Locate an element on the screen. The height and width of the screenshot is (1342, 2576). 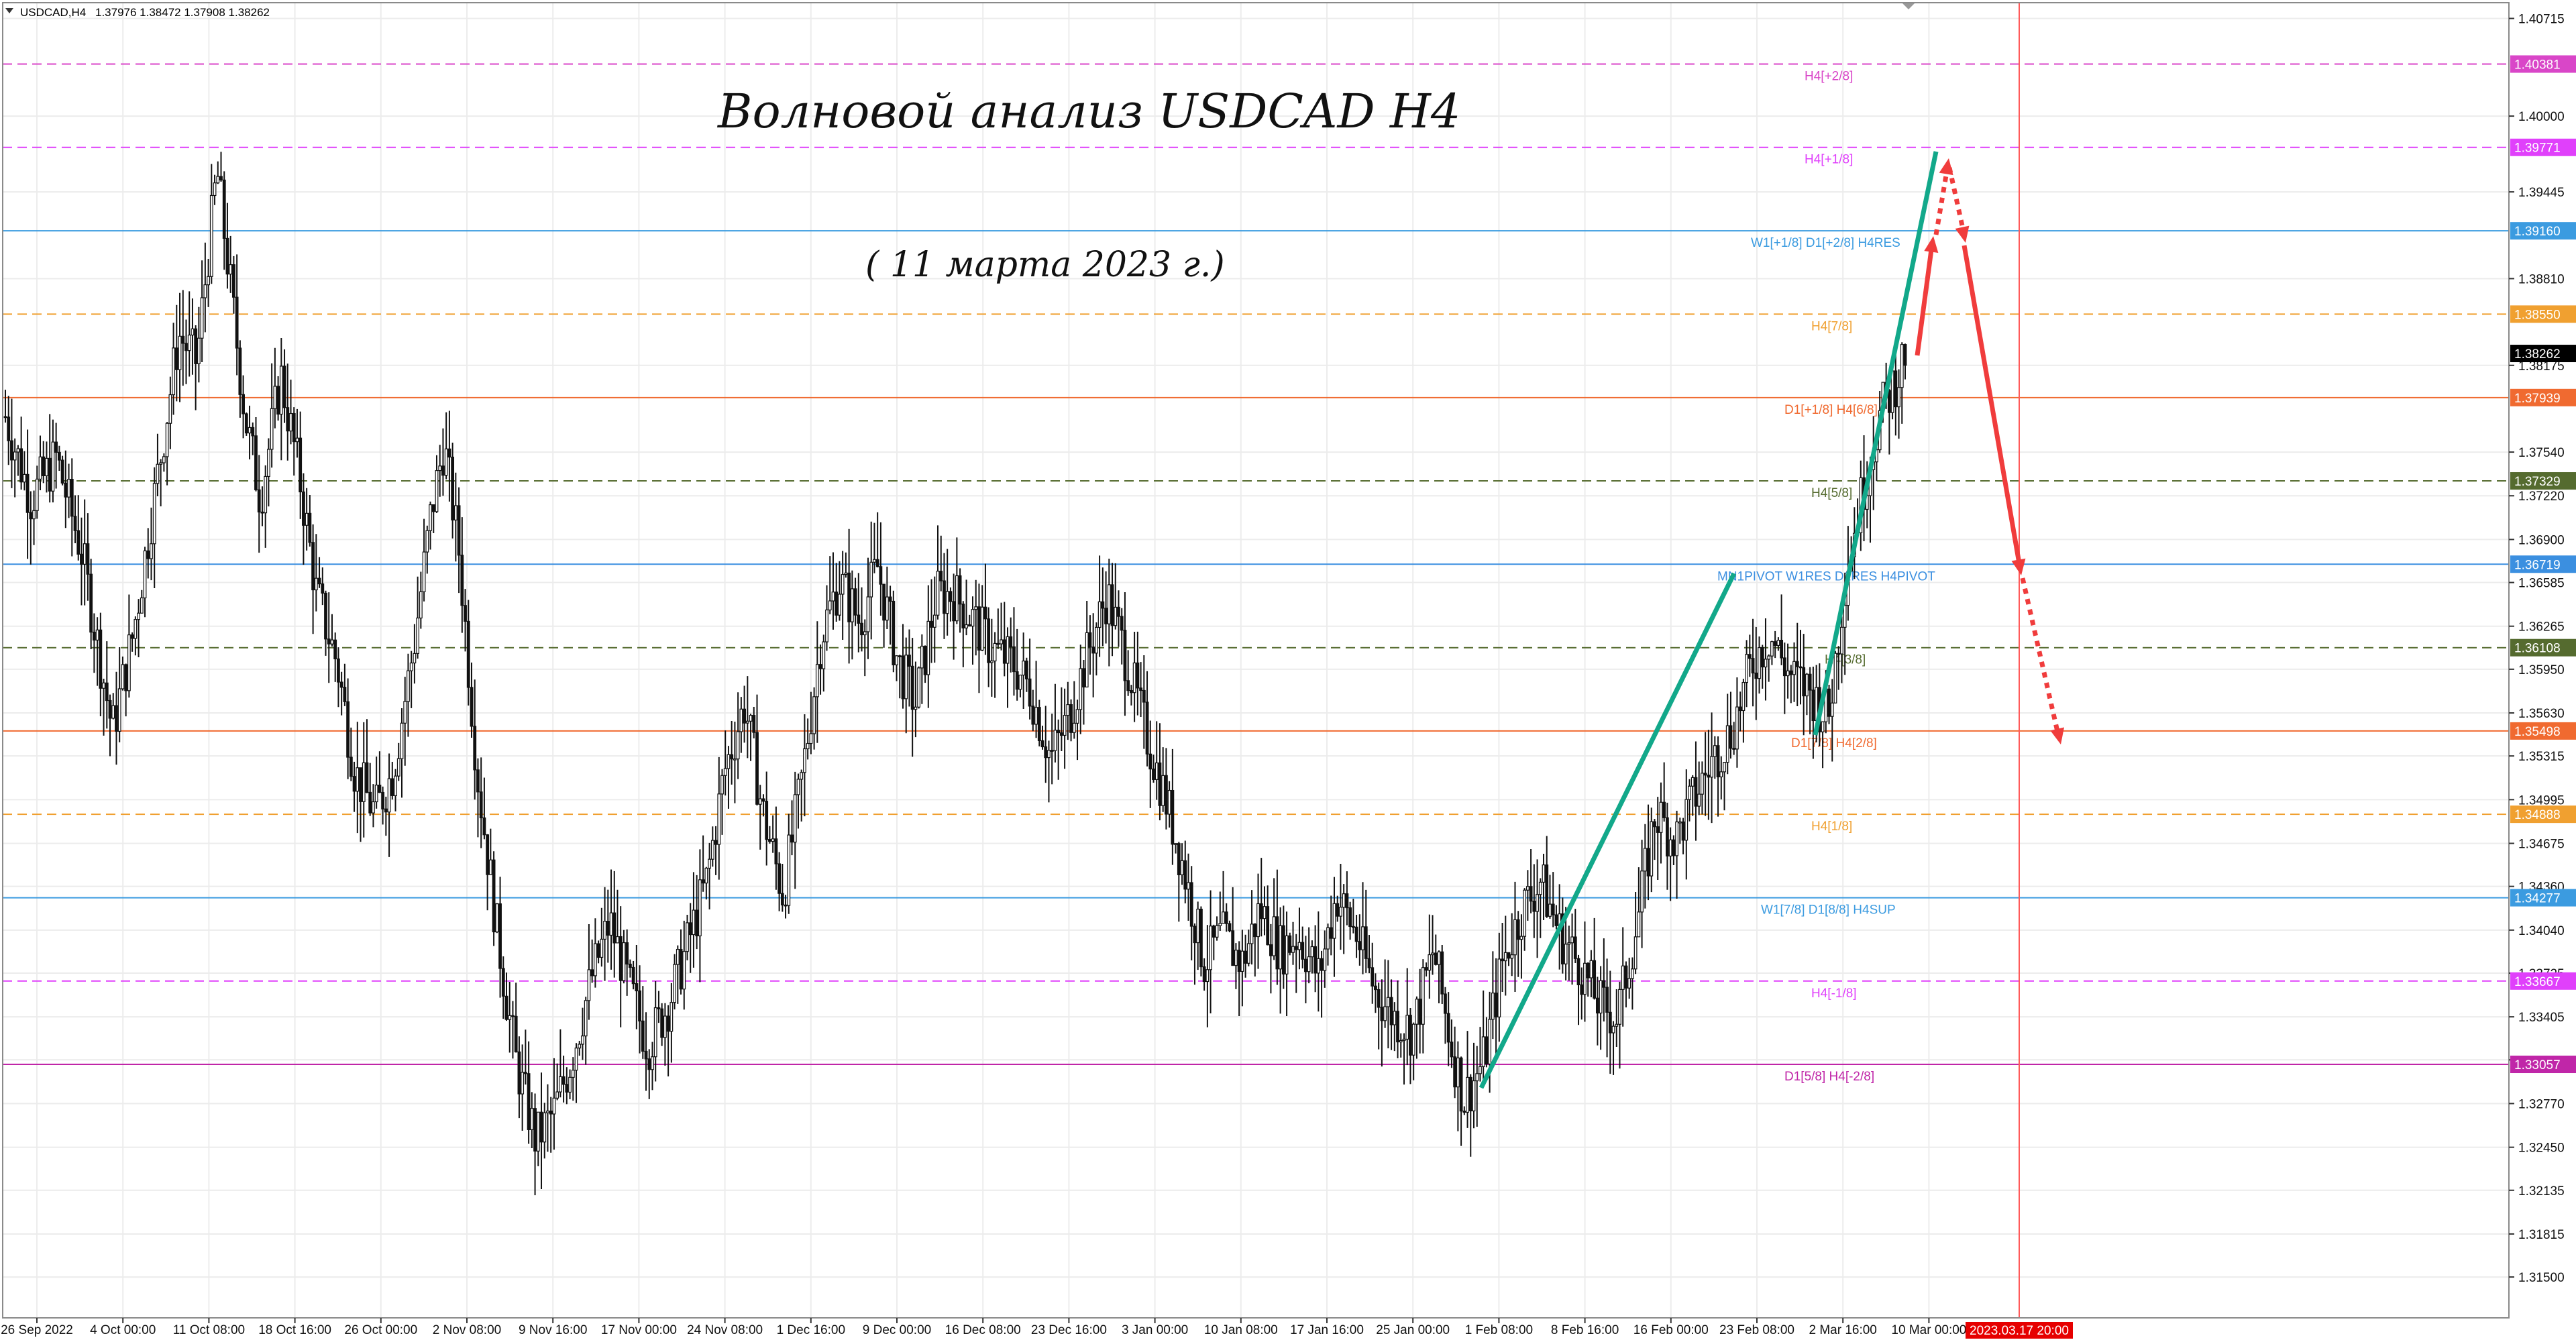
future-time-label: 2023.03.17 20:00 is located at coordinates (2019, 1331).